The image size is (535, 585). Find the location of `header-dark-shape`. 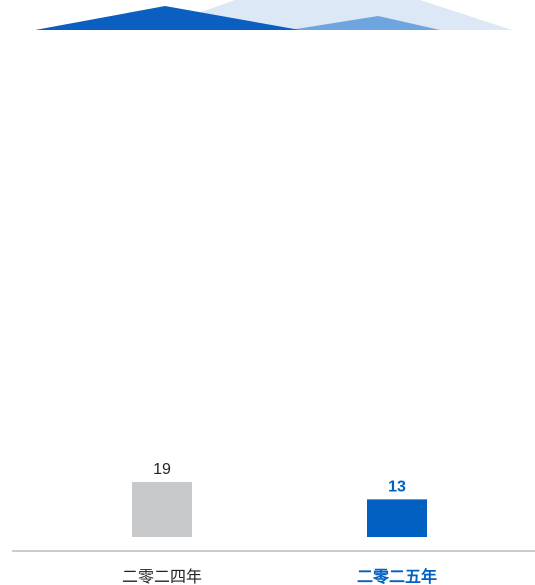

header-dark-shape is located at coordinates (167, 18).